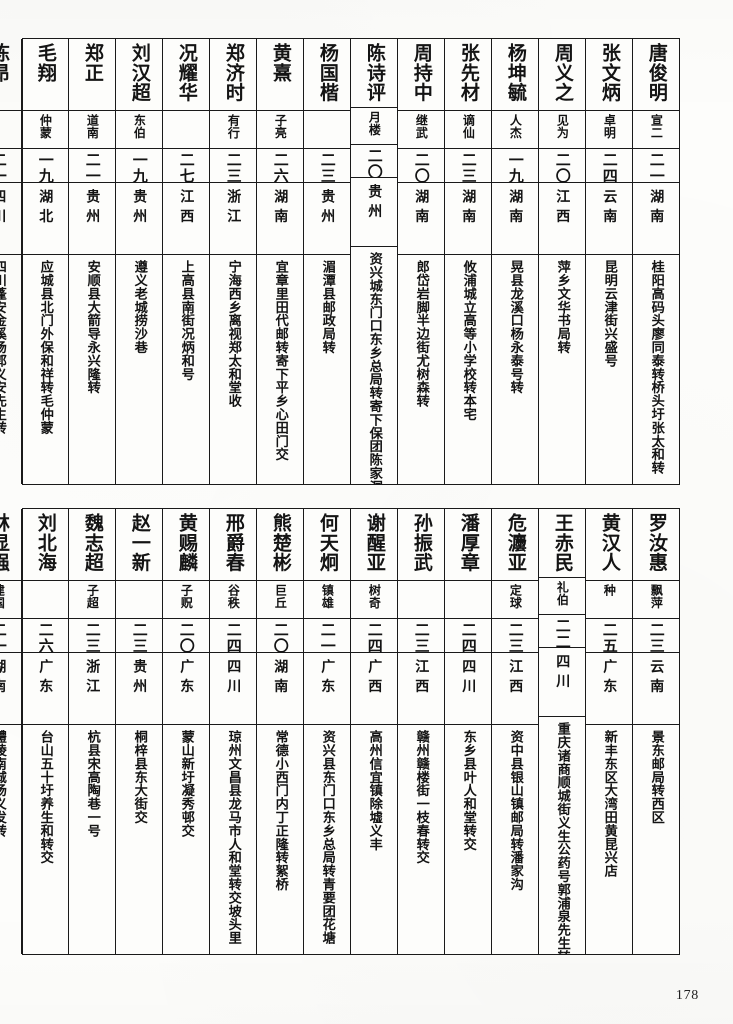  Describe the element at coordinates (468, 839) in the screenshot. I see `cell-address: 东乡县叶人和堂转交` at that location.